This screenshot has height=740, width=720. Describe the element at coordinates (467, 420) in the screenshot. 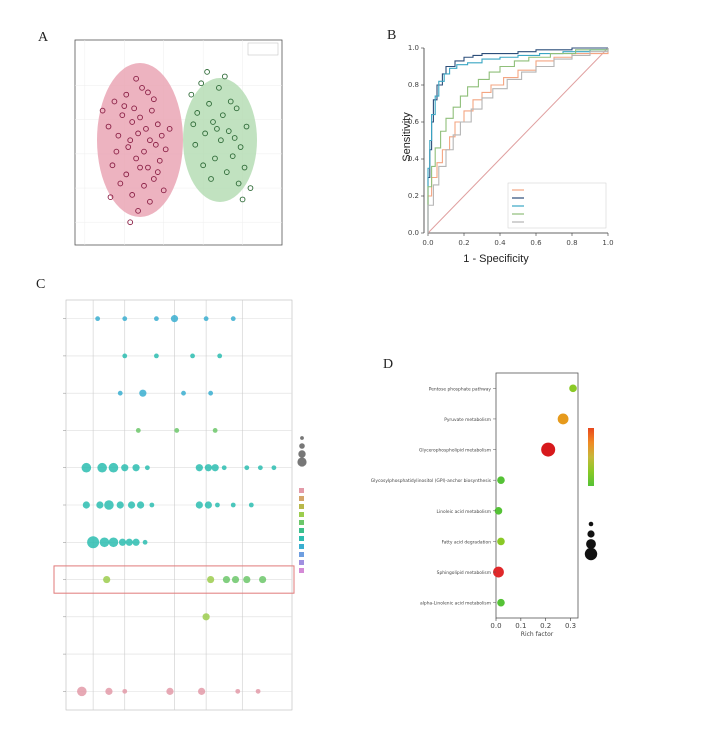

I see `pathway-label: Pyruvate metabolism` at that location.